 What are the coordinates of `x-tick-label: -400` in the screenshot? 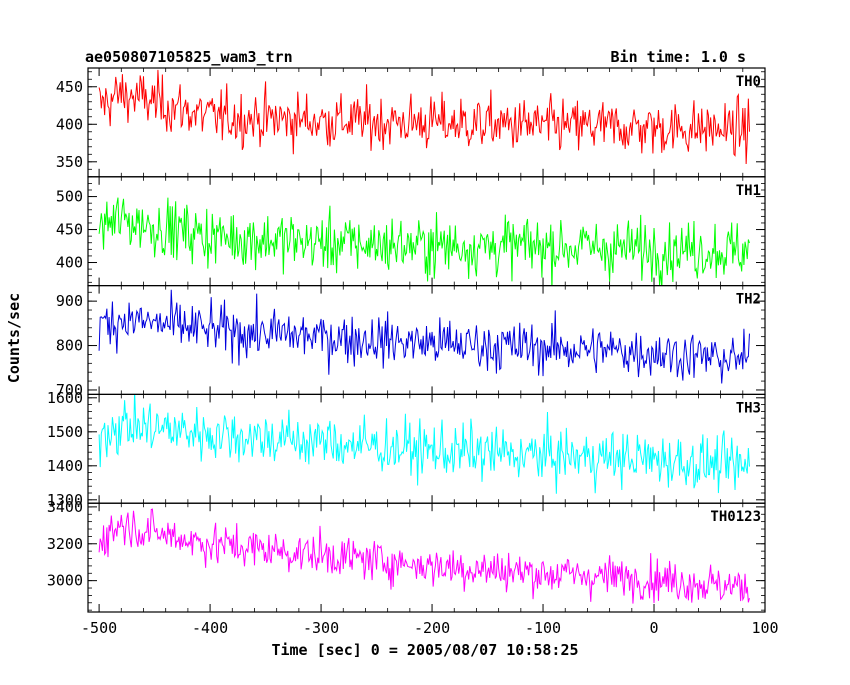 It's located at (210, 628).